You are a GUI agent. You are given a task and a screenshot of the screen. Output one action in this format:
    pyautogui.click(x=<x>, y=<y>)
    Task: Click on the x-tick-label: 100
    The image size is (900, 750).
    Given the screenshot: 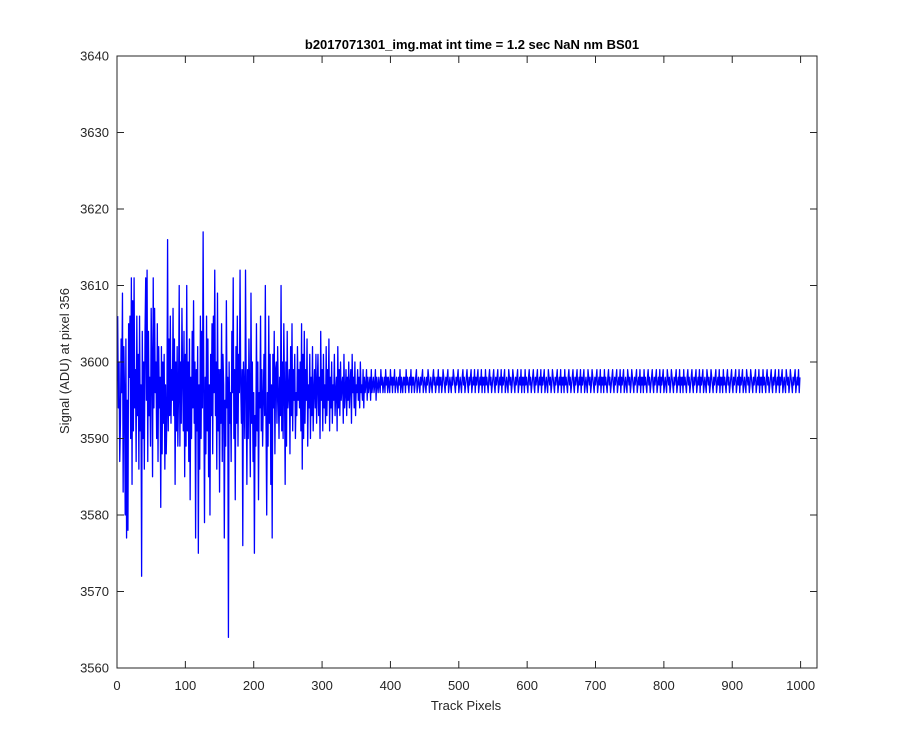 What is the action you would take?
    pyautogui.click(x=186, y=685)
    